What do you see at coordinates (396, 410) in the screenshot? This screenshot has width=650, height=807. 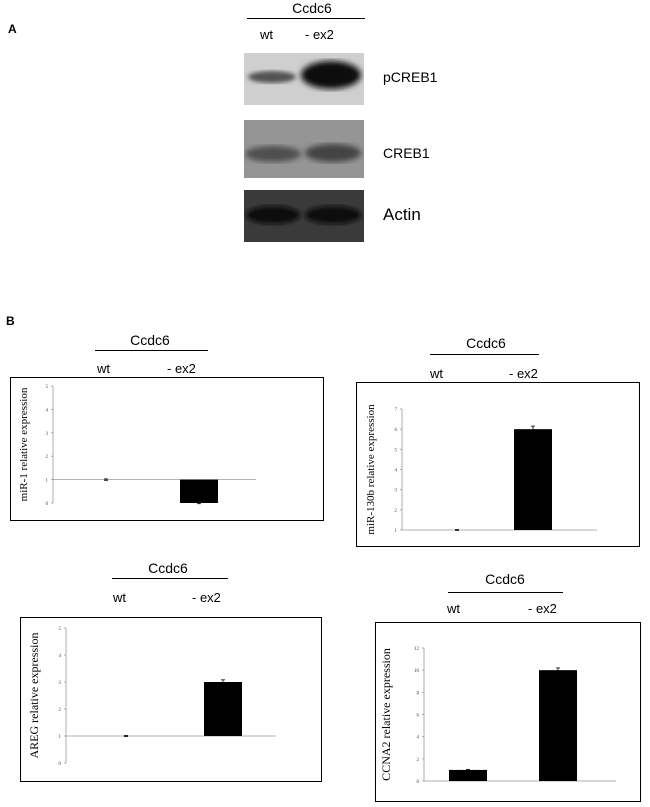 I see `y-tick-label: 7` at bounding box center [396, 410].